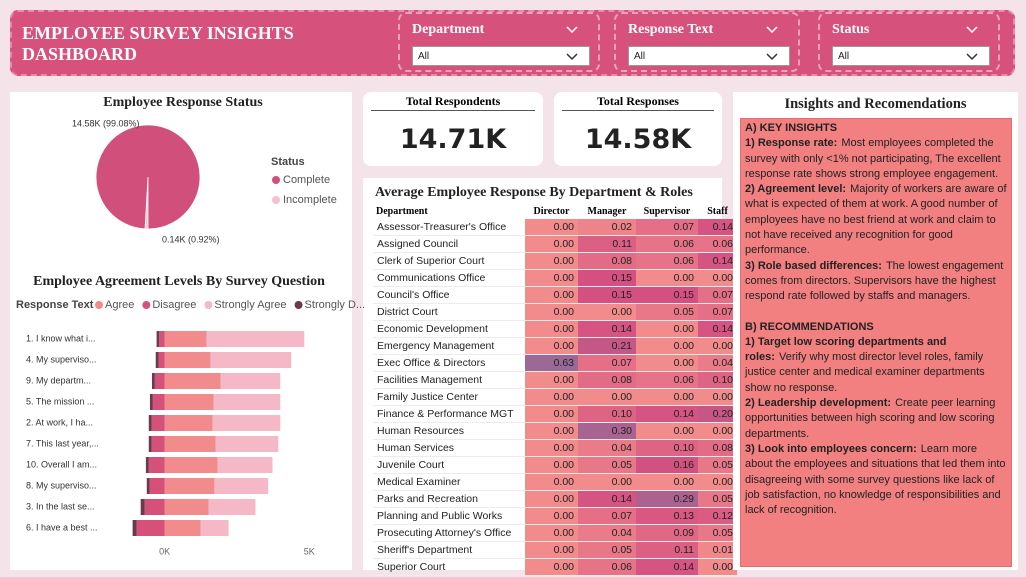 This screenshot has width=1026, height=577. I want to click on card-value: 14.71K, so click(453, 139).